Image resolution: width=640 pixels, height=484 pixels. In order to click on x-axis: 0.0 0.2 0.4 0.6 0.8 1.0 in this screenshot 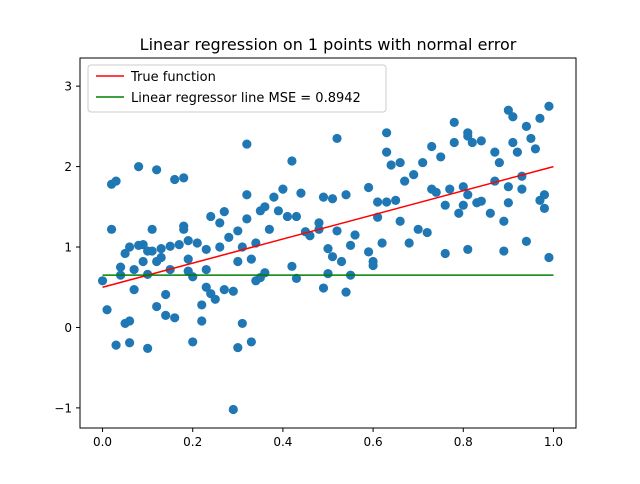, I will do `click(328, 438)`.